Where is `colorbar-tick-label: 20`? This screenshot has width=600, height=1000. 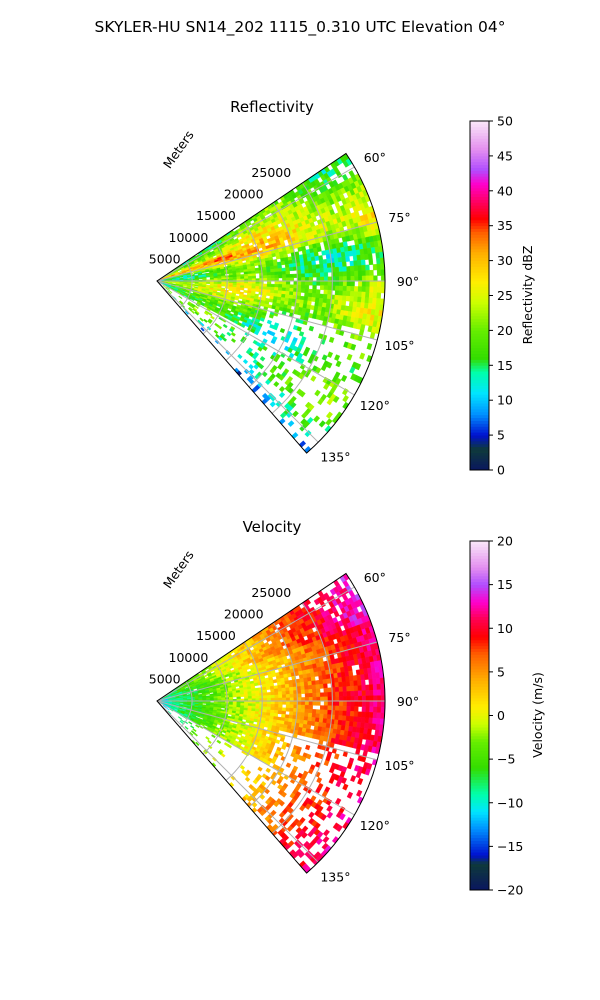 colorbar-tick-label: 20 is located at coordinates (505, 330).